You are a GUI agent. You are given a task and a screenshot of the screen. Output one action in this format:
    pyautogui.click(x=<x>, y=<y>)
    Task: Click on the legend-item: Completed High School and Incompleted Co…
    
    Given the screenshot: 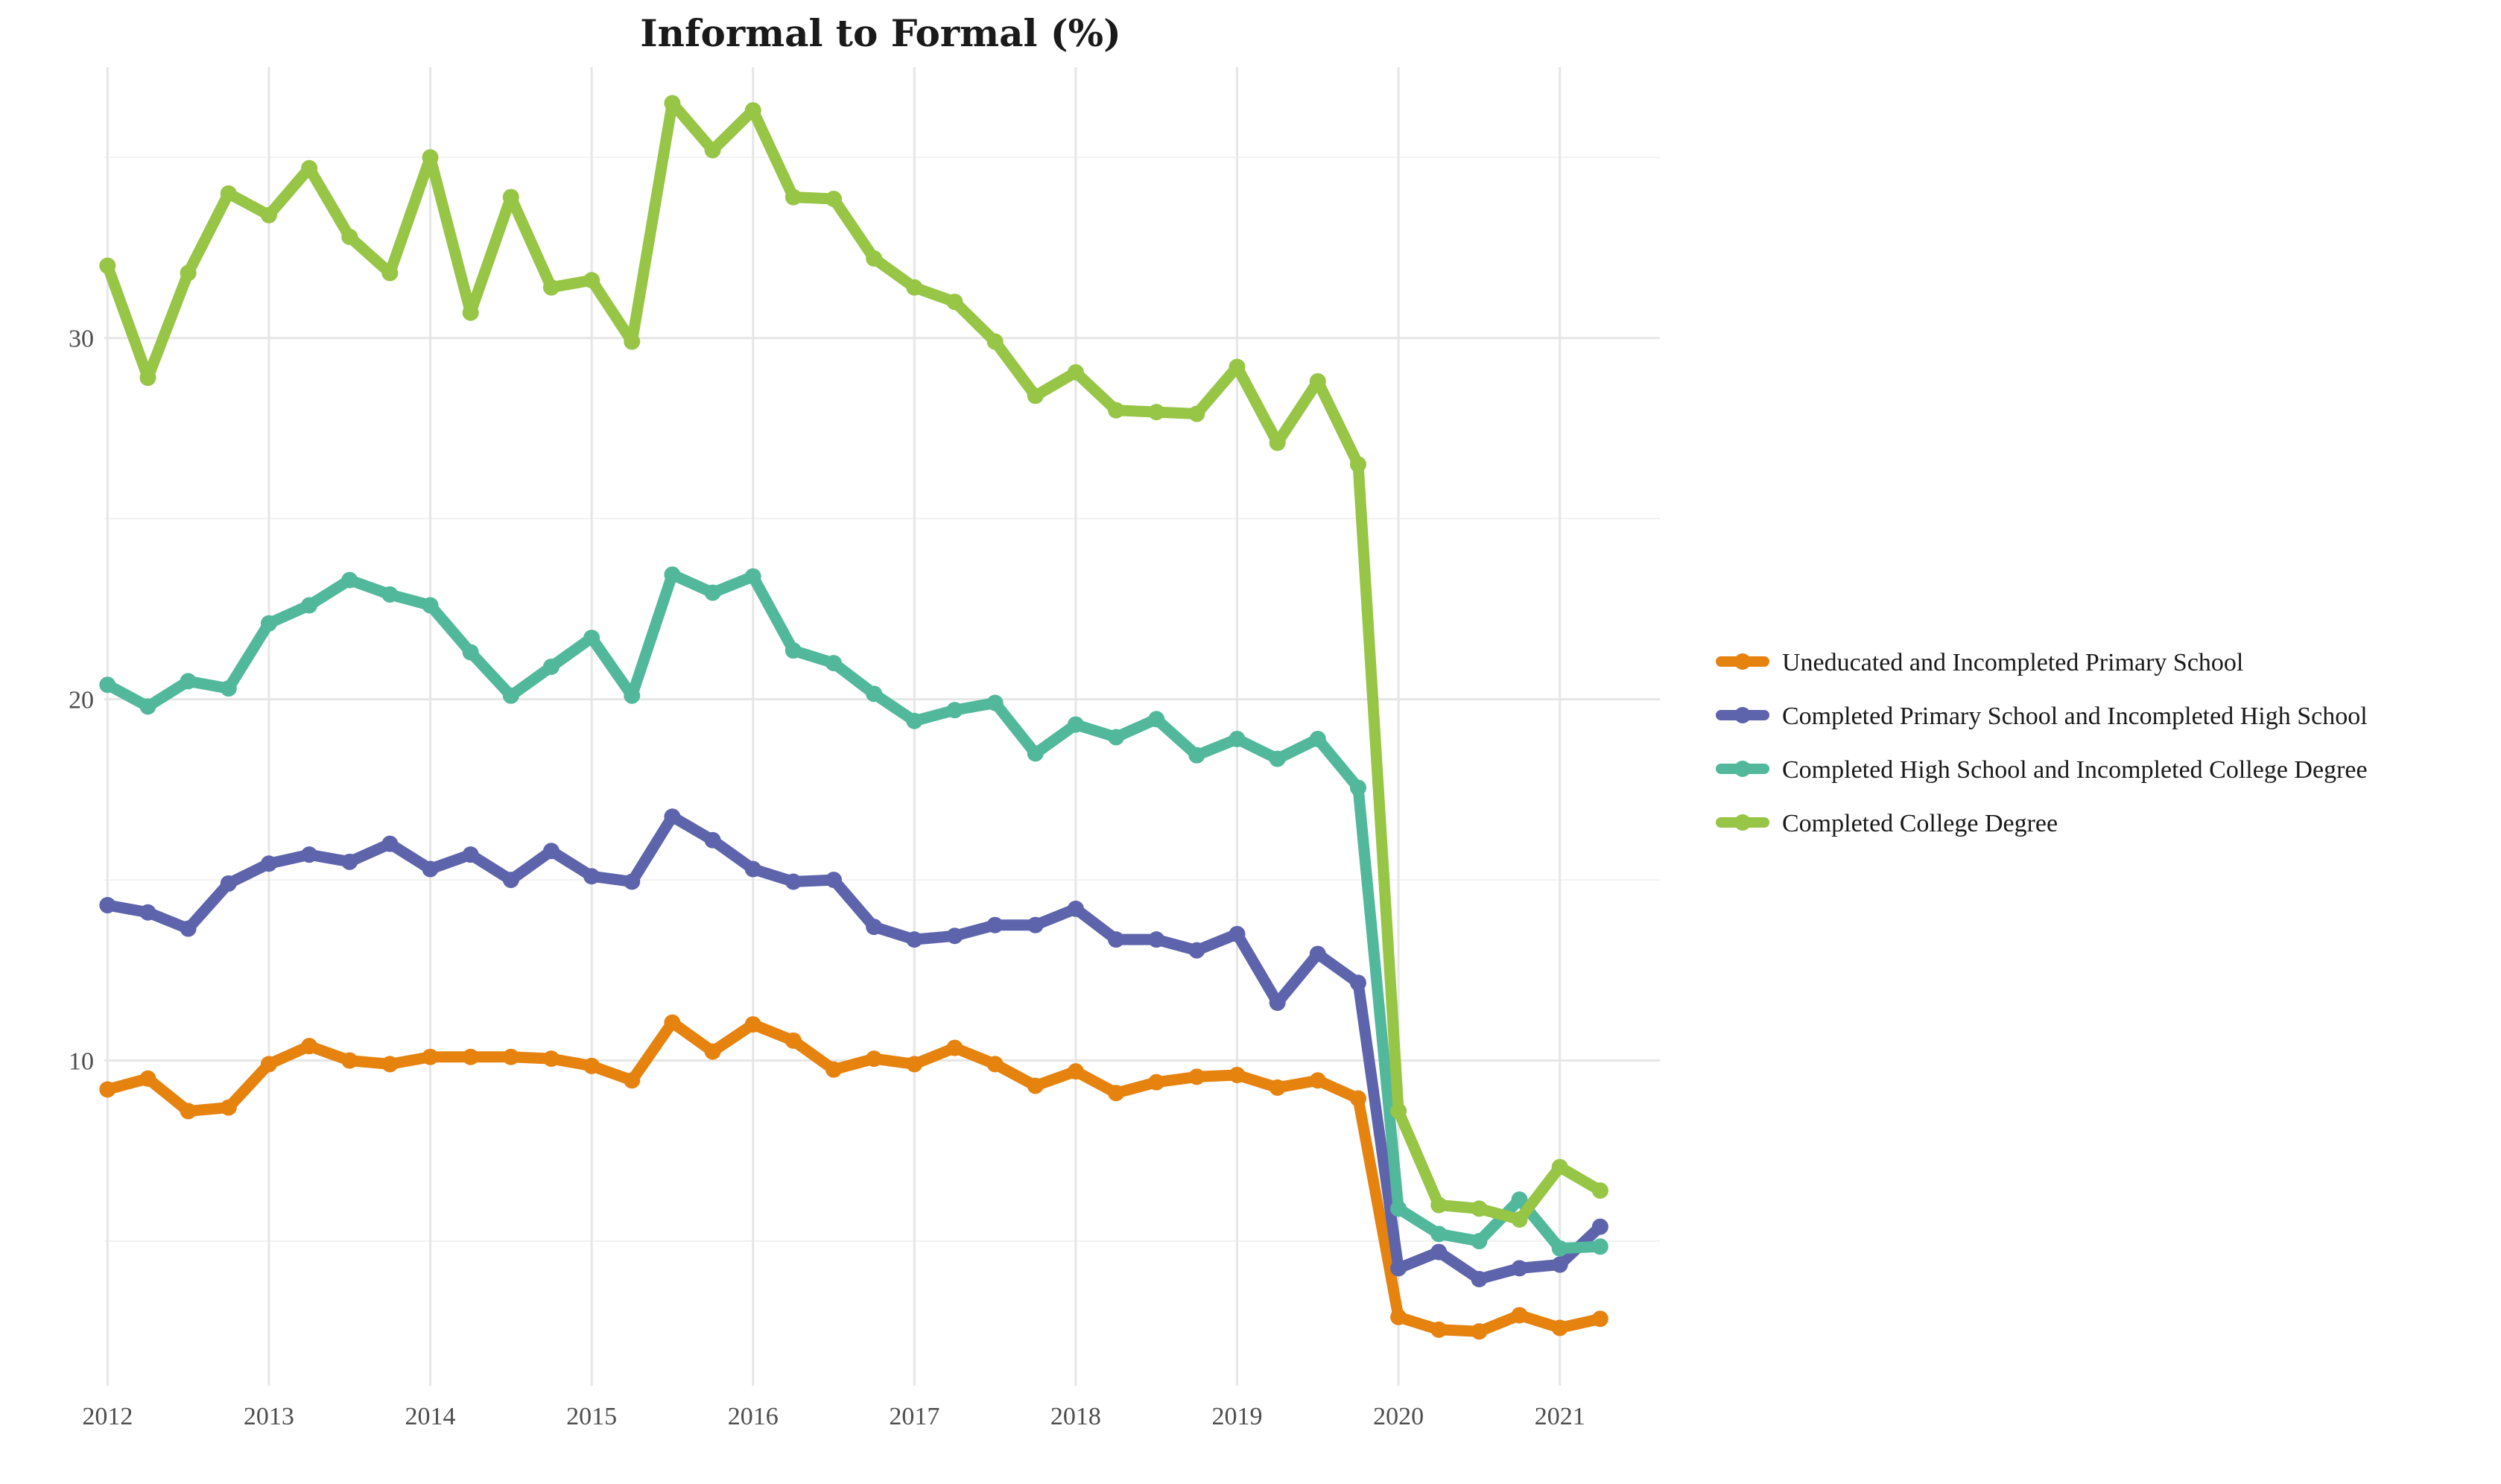 What is the action you would take?
    pyautogui.click(x=2042, y=770)
    